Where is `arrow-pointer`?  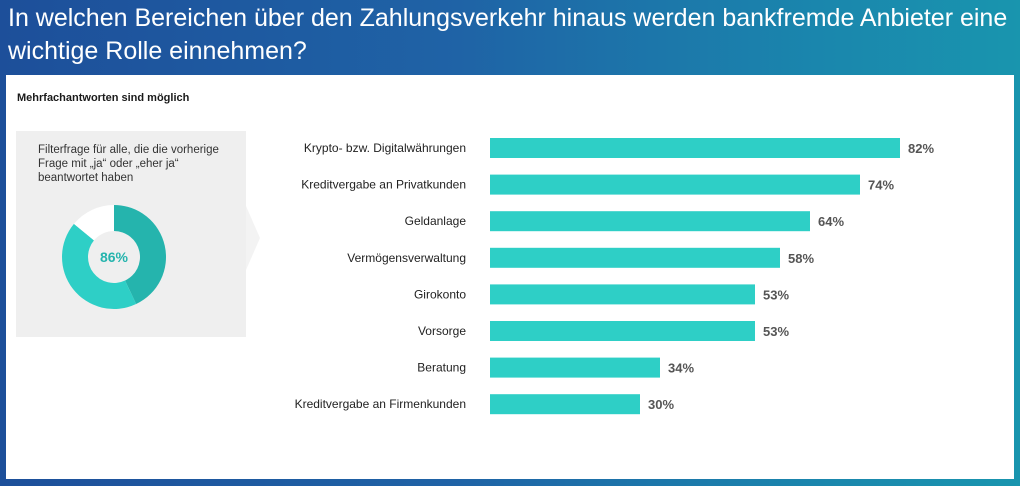
arrow-pointer is located at coordinates (253, 238).